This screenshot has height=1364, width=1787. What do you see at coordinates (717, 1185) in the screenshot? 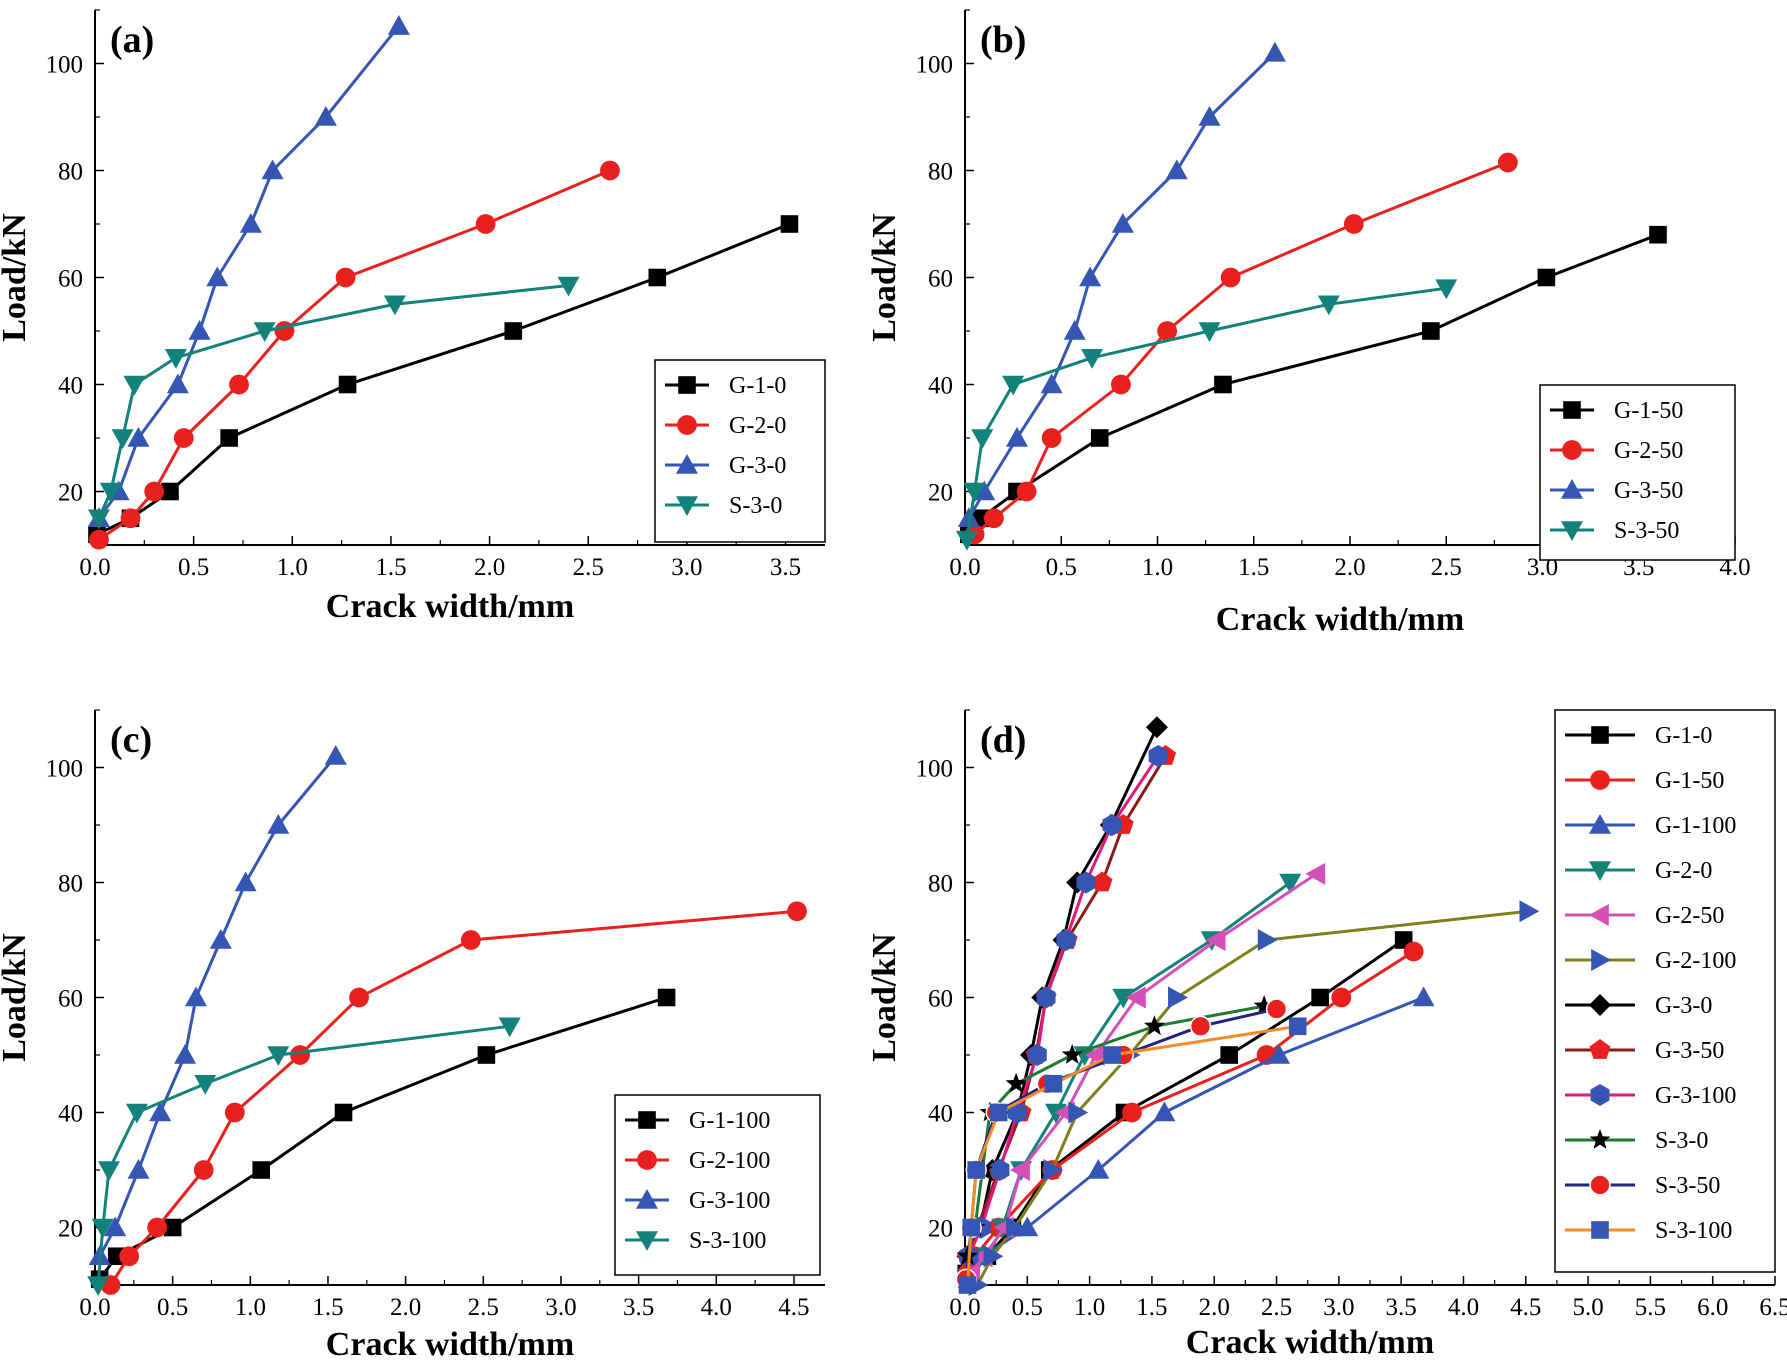
I see `legend: G-1-100 G-2-100 G-3-100 S-3-100` at bounding box center [717, 1185].